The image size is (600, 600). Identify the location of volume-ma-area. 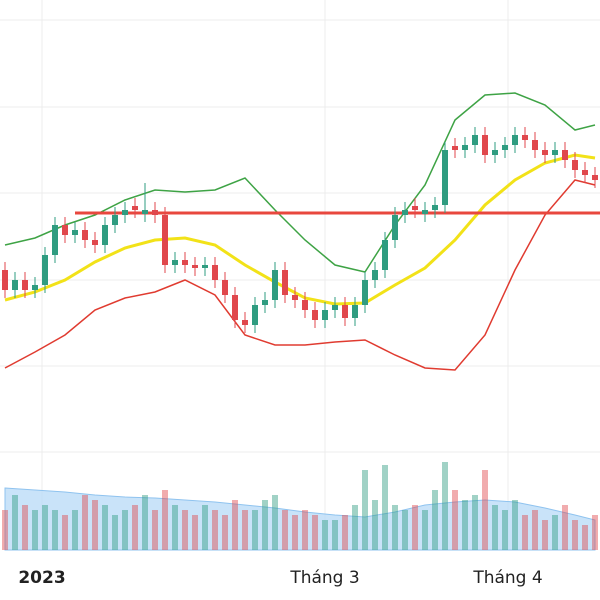
(300, 519).